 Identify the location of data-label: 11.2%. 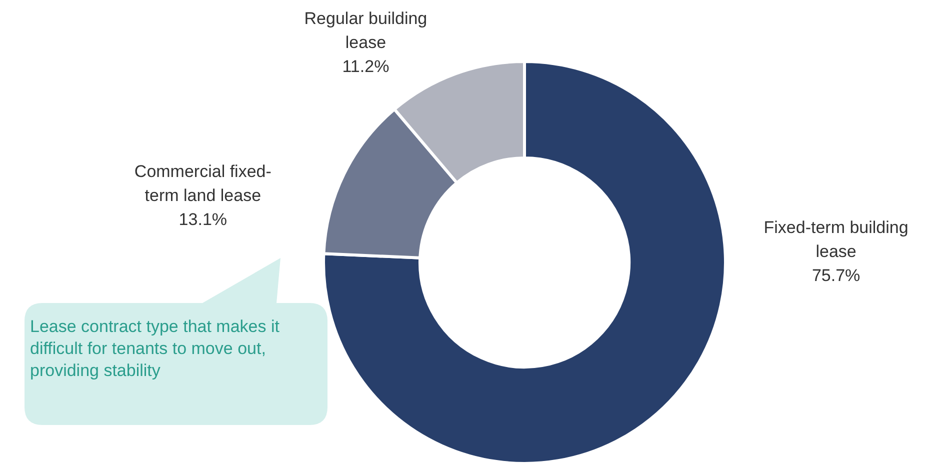
(366, 66).